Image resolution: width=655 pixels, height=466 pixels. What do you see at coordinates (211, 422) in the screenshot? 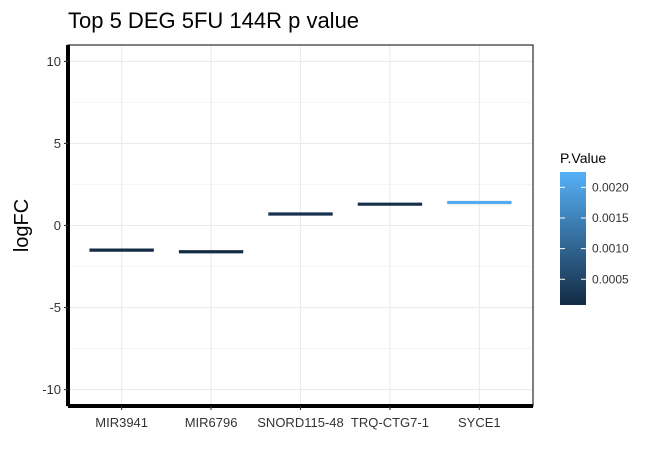
I see `x-tick-label: MIR6796` at bounding box center [211, 422].